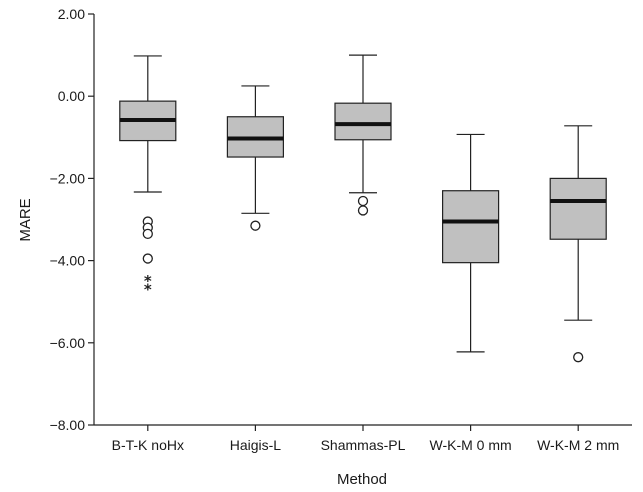 The width and height of the screenshot is (643, 492). I want to click on y-tick-label: −6.00, so click(68, 343).